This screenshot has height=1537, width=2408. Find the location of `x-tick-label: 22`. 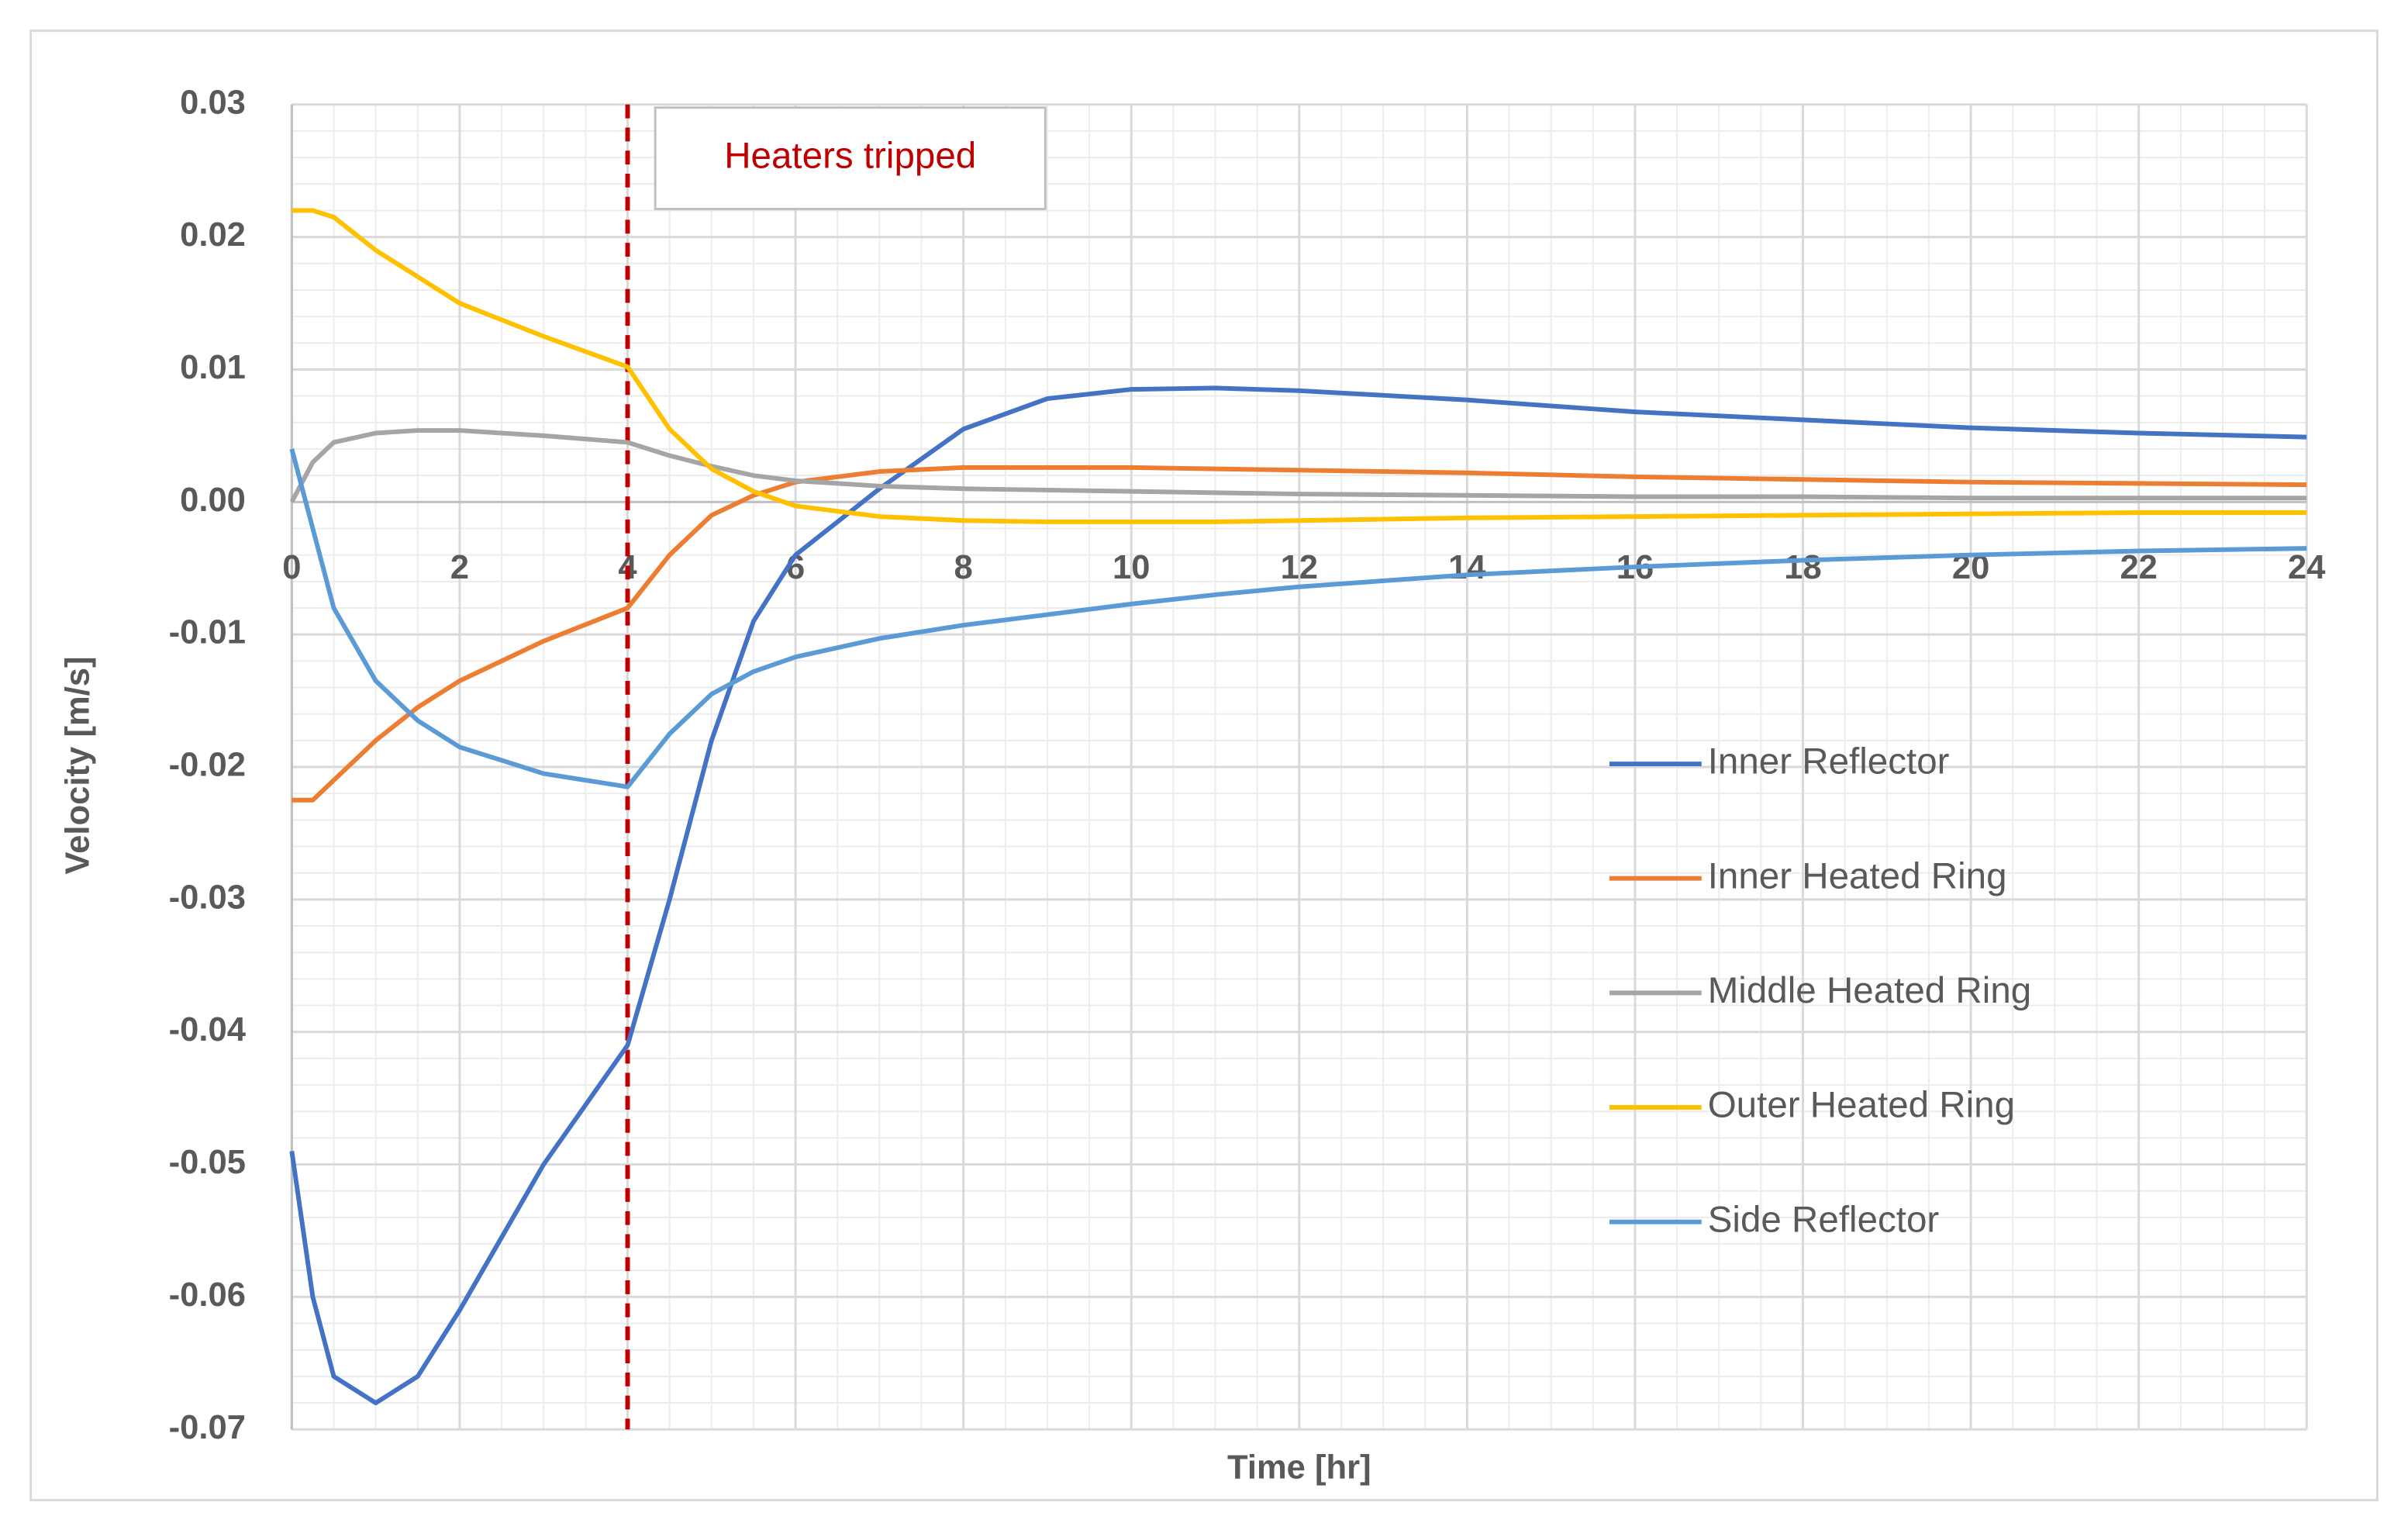

x-tick-label: 22 is located at coordinates (2138, 567).